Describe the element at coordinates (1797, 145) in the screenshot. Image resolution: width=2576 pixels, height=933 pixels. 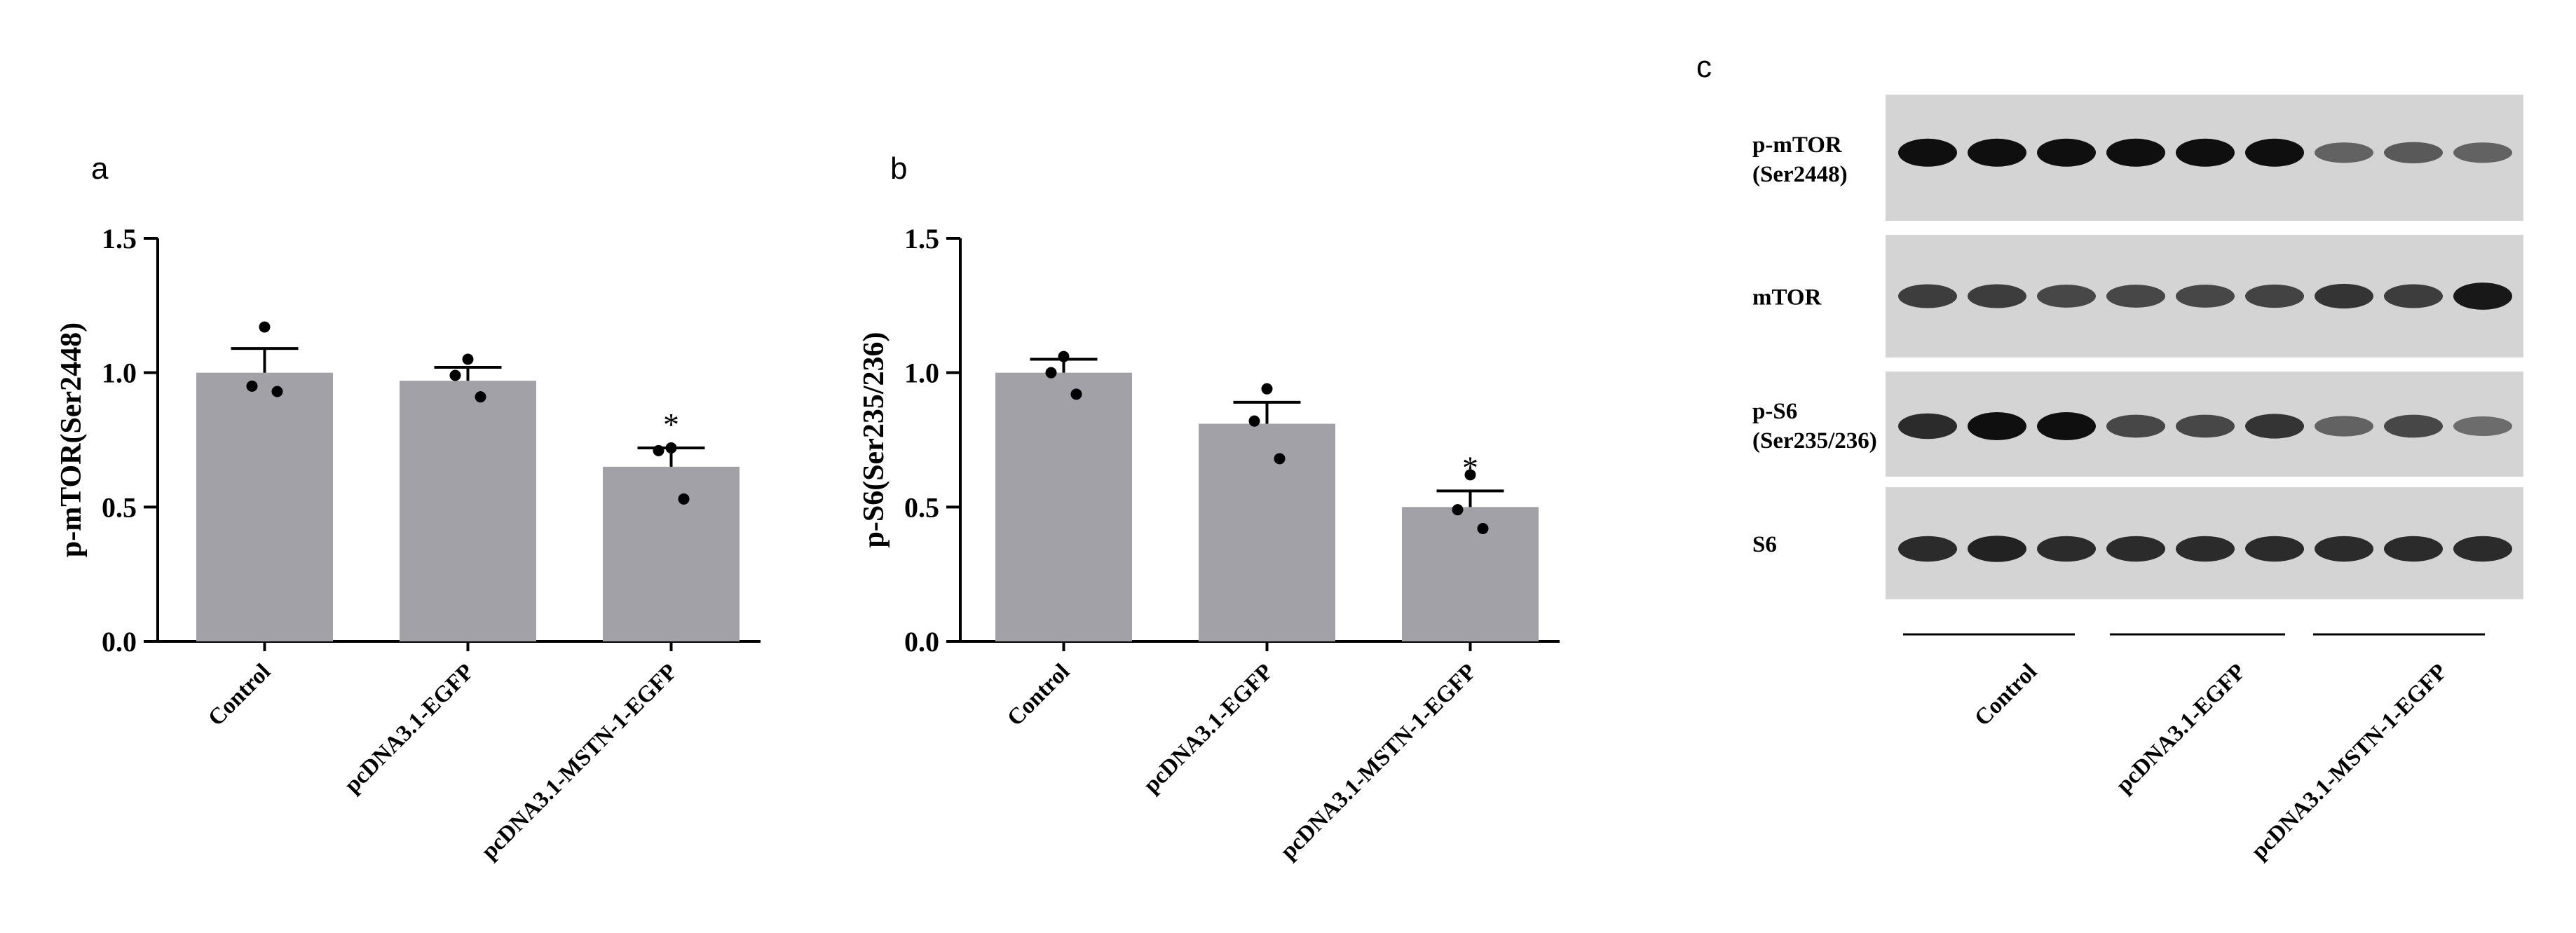
I see `blot-row-label: p-mTOR` at that location.